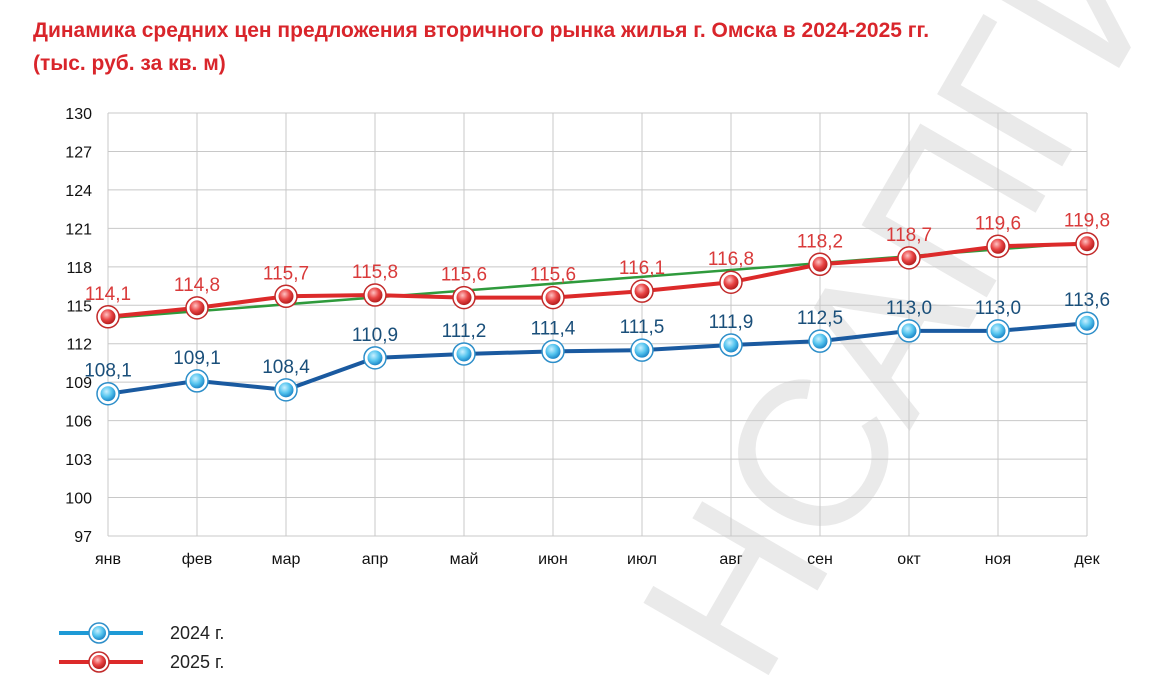  What do you see at coordinates (375, 559) in the screenshot?
I see `x-tick-label: апр` at bounding box center [375, 559].